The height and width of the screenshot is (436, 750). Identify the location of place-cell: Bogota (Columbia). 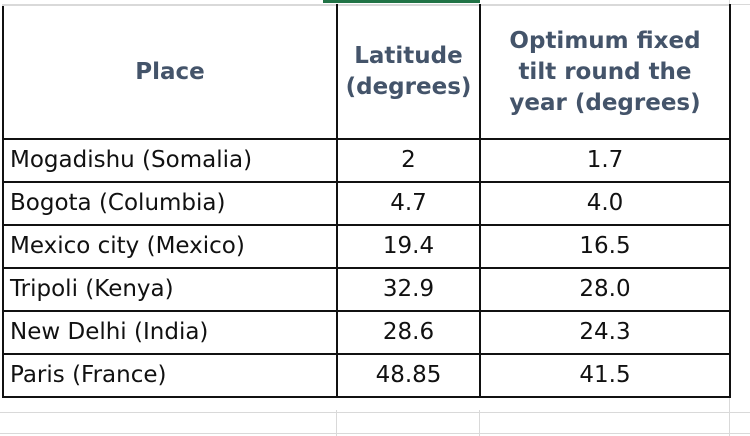
(170, 203).